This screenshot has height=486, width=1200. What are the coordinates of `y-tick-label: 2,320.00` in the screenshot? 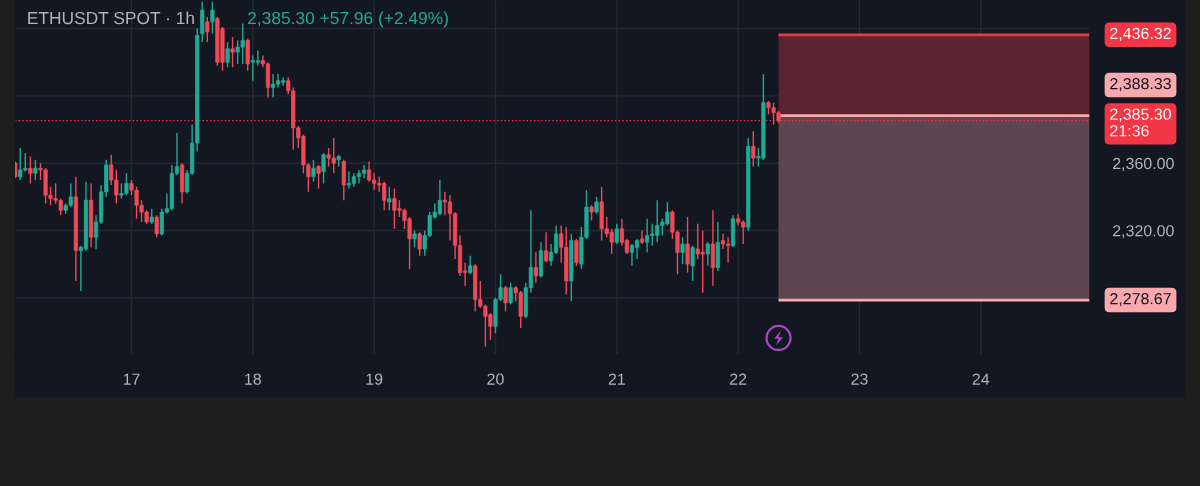 It's located at (1143, 232).